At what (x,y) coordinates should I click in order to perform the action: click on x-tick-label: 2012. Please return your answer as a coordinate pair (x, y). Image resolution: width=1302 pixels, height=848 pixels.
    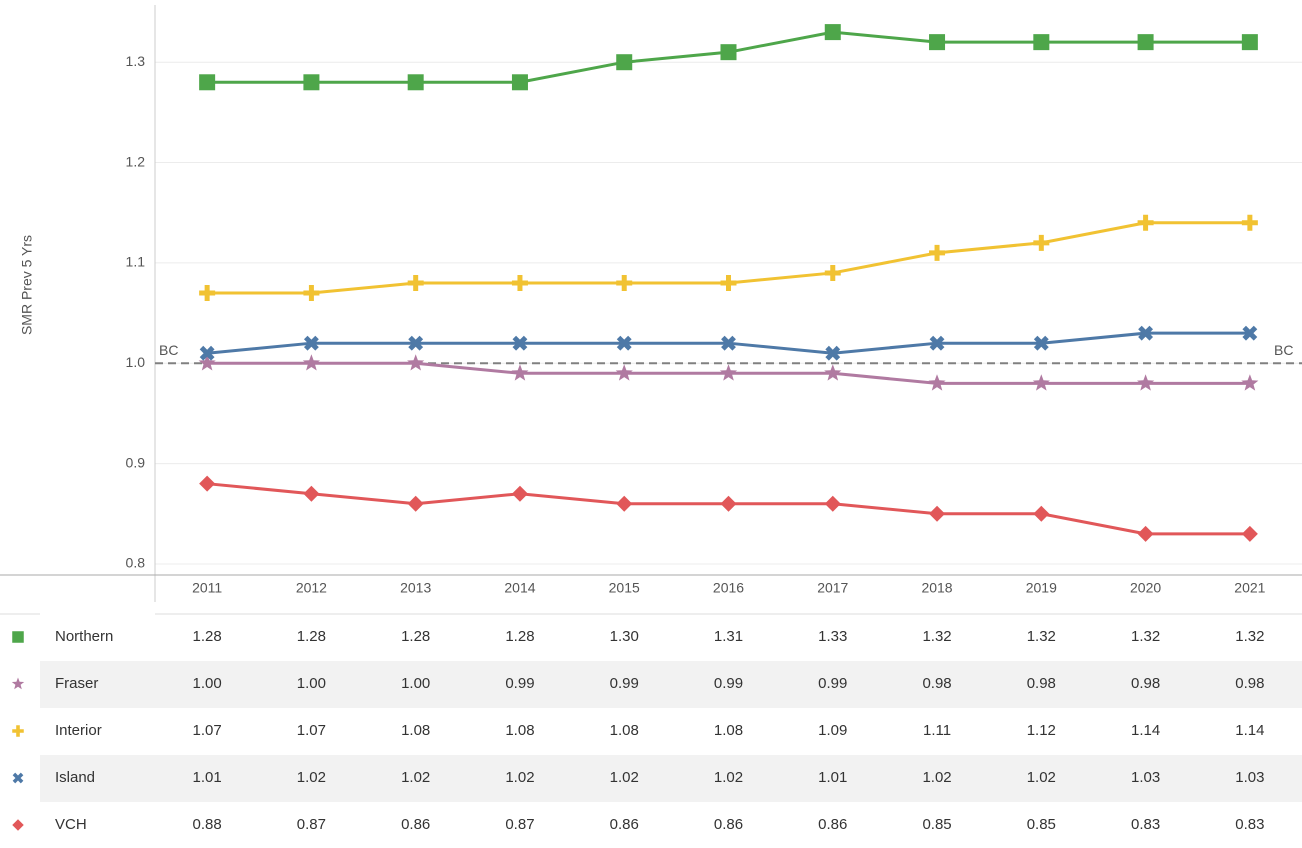
    Looking at the image, I should click on (311, 588).